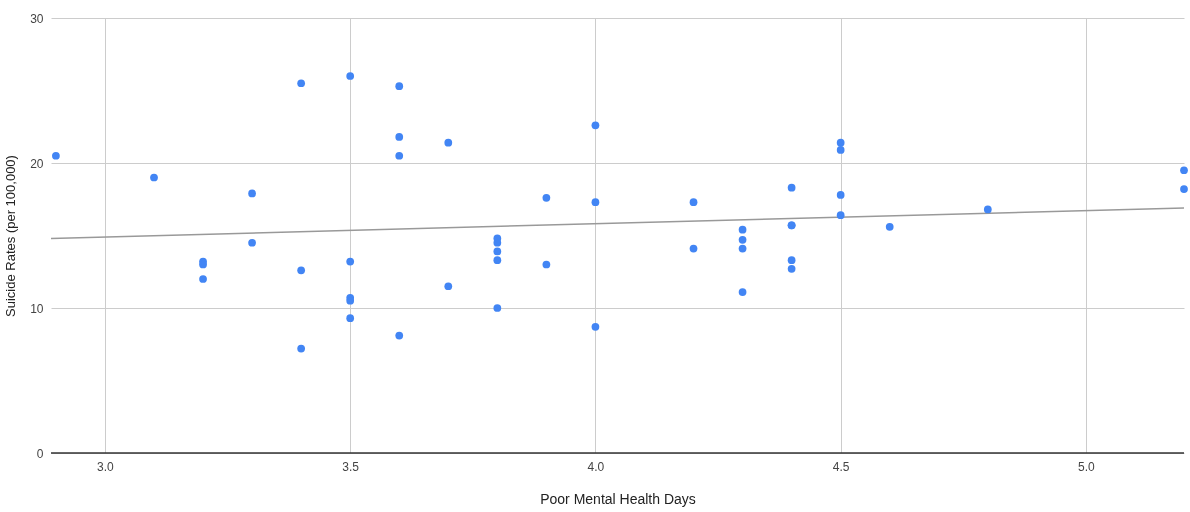 The width and height of the screenshot is (1190, 512). Describe the element at coordinates (351, 466) in the screenshot. I see `x-tick-label: 3.5` at that location.